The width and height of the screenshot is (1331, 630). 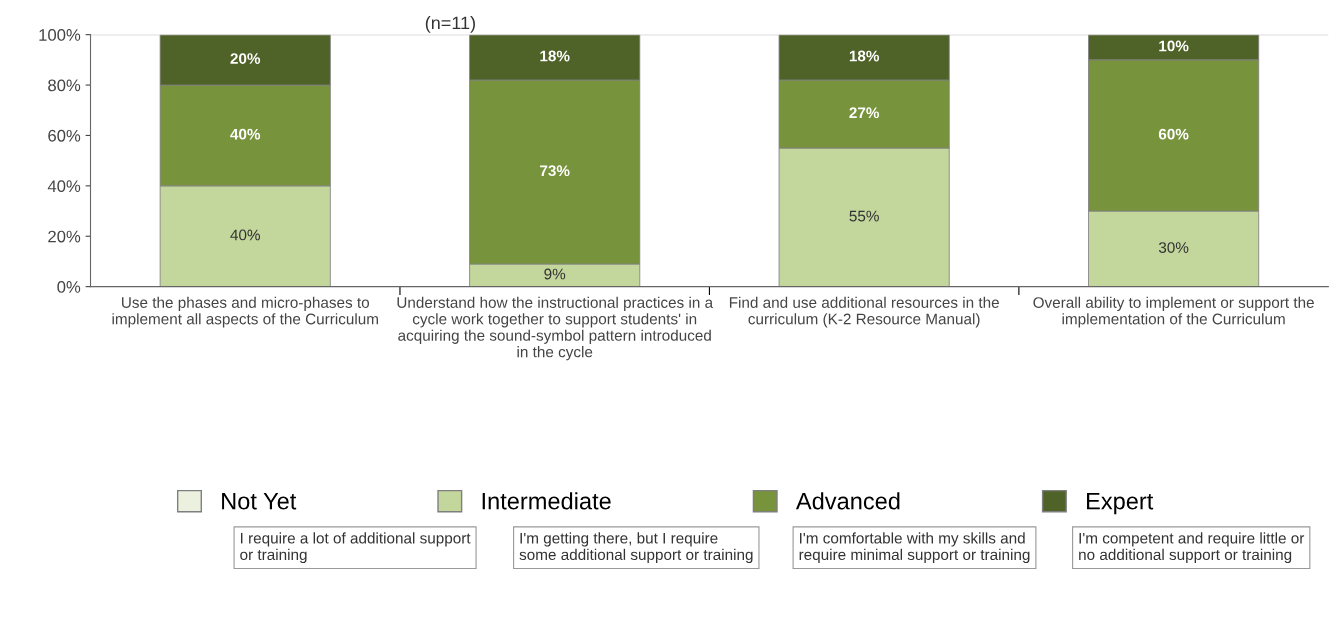 I want to click on legend-label: Intermediate, so click(x=546, y=501).